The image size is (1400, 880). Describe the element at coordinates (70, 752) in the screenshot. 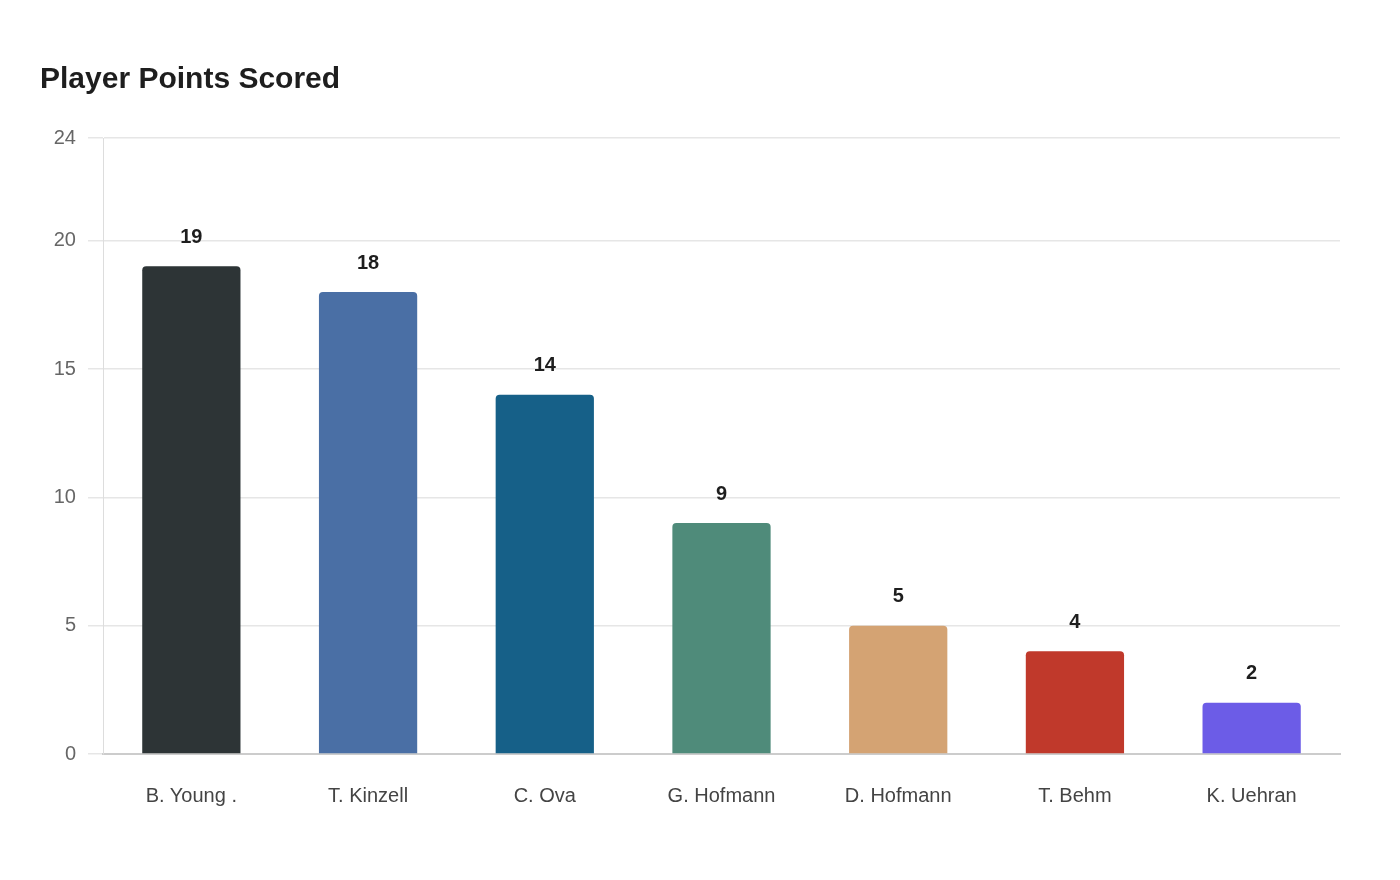

I see `y-tick-label: 0` at that location.